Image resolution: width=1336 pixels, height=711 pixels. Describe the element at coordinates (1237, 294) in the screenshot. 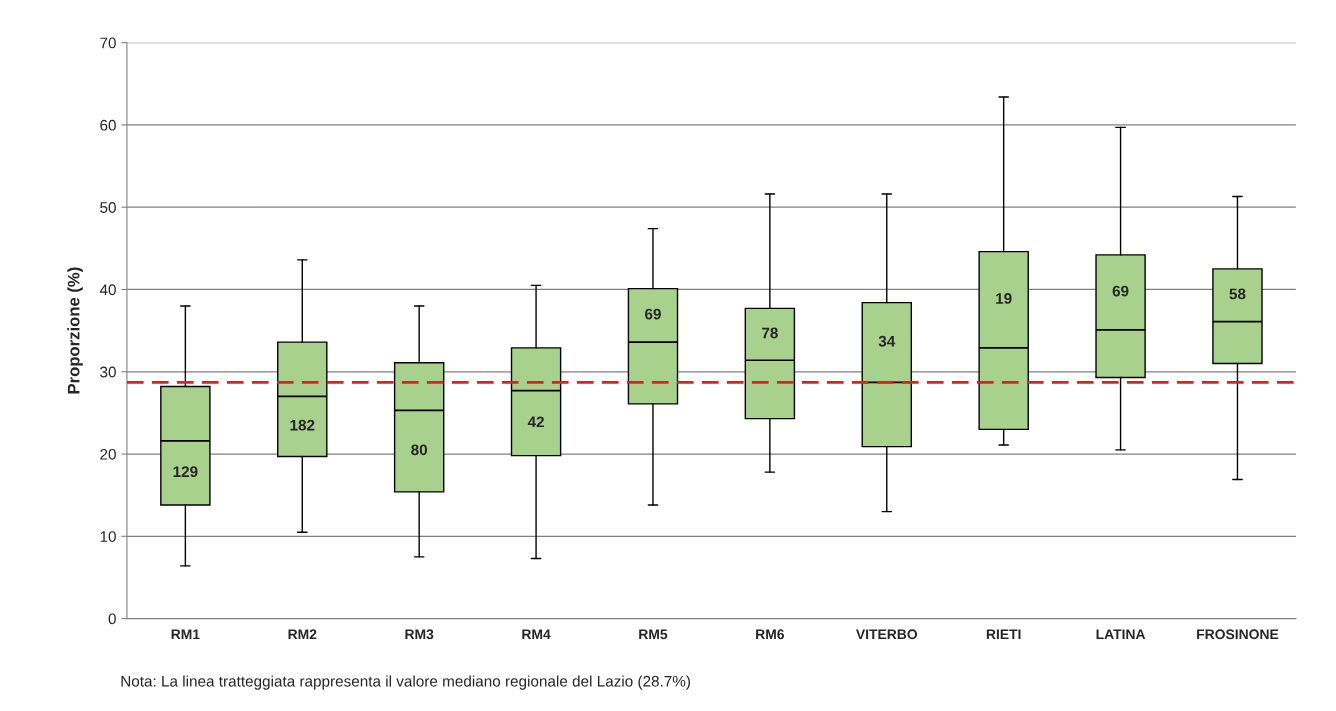

I see `text: 58` at that location.